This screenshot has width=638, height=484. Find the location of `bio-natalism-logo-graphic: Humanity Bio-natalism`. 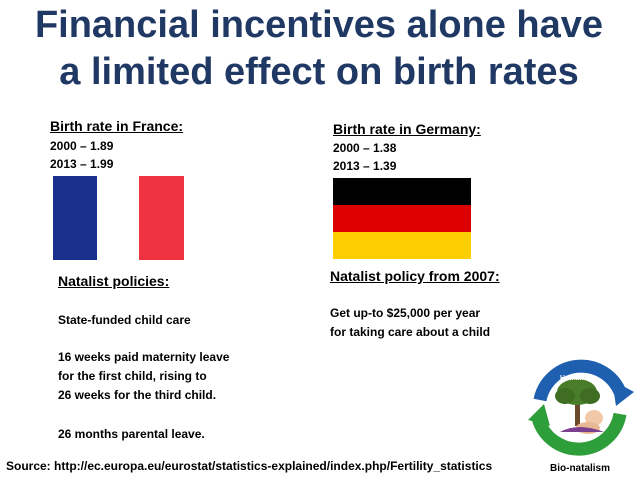

bio-natalism-logo-graphic: Humanity Bio-natalism is located at coordinates (581, 416).